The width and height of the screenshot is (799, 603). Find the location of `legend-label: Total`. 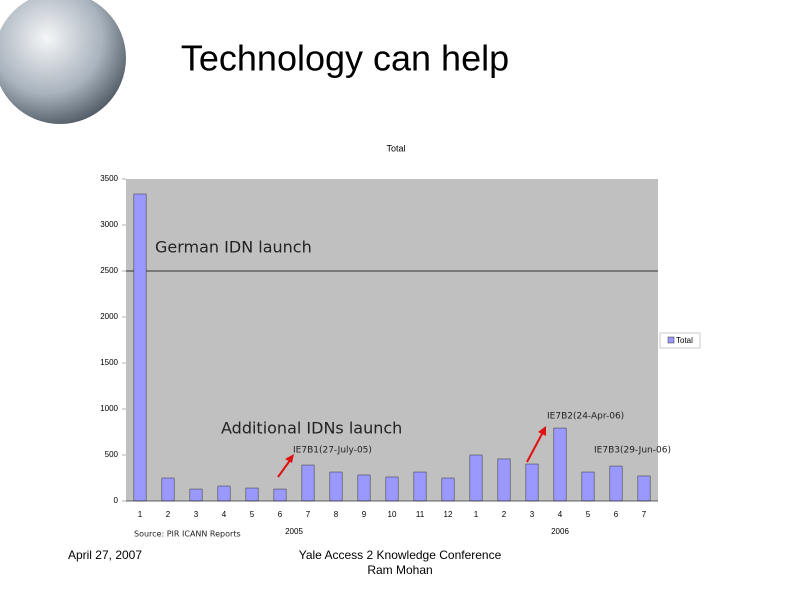

legend-label: Total is located at coordinates (684, 340).